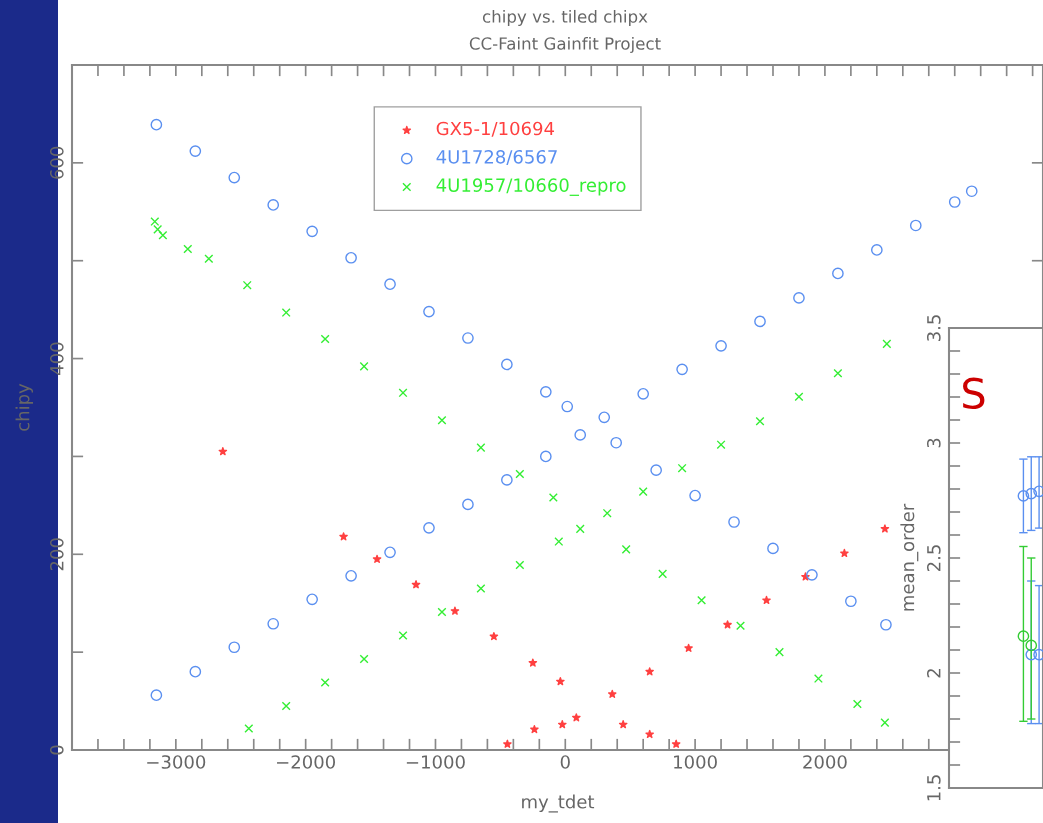  Describe the element at coordinates (435, 762) in the screenshot. I see `x-tick-label: −1000` at that location.